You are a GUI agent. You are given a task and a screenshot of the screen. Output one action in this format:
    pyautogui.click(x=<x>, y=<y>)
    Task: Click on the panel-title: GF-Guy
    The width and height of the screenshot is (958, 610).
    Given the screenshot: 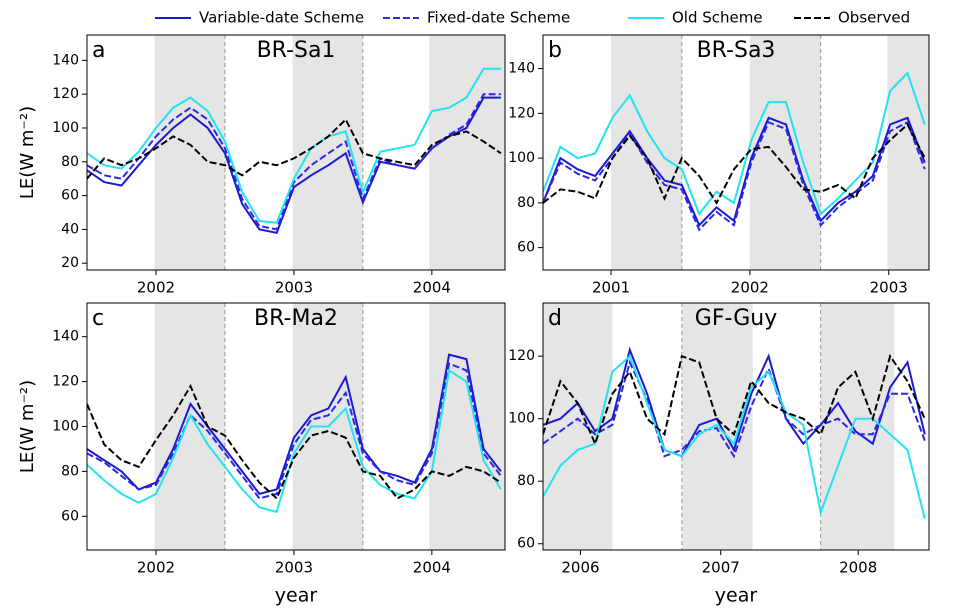 What is the action you would take?
    pyautogui.click(x=736, y=318)
    